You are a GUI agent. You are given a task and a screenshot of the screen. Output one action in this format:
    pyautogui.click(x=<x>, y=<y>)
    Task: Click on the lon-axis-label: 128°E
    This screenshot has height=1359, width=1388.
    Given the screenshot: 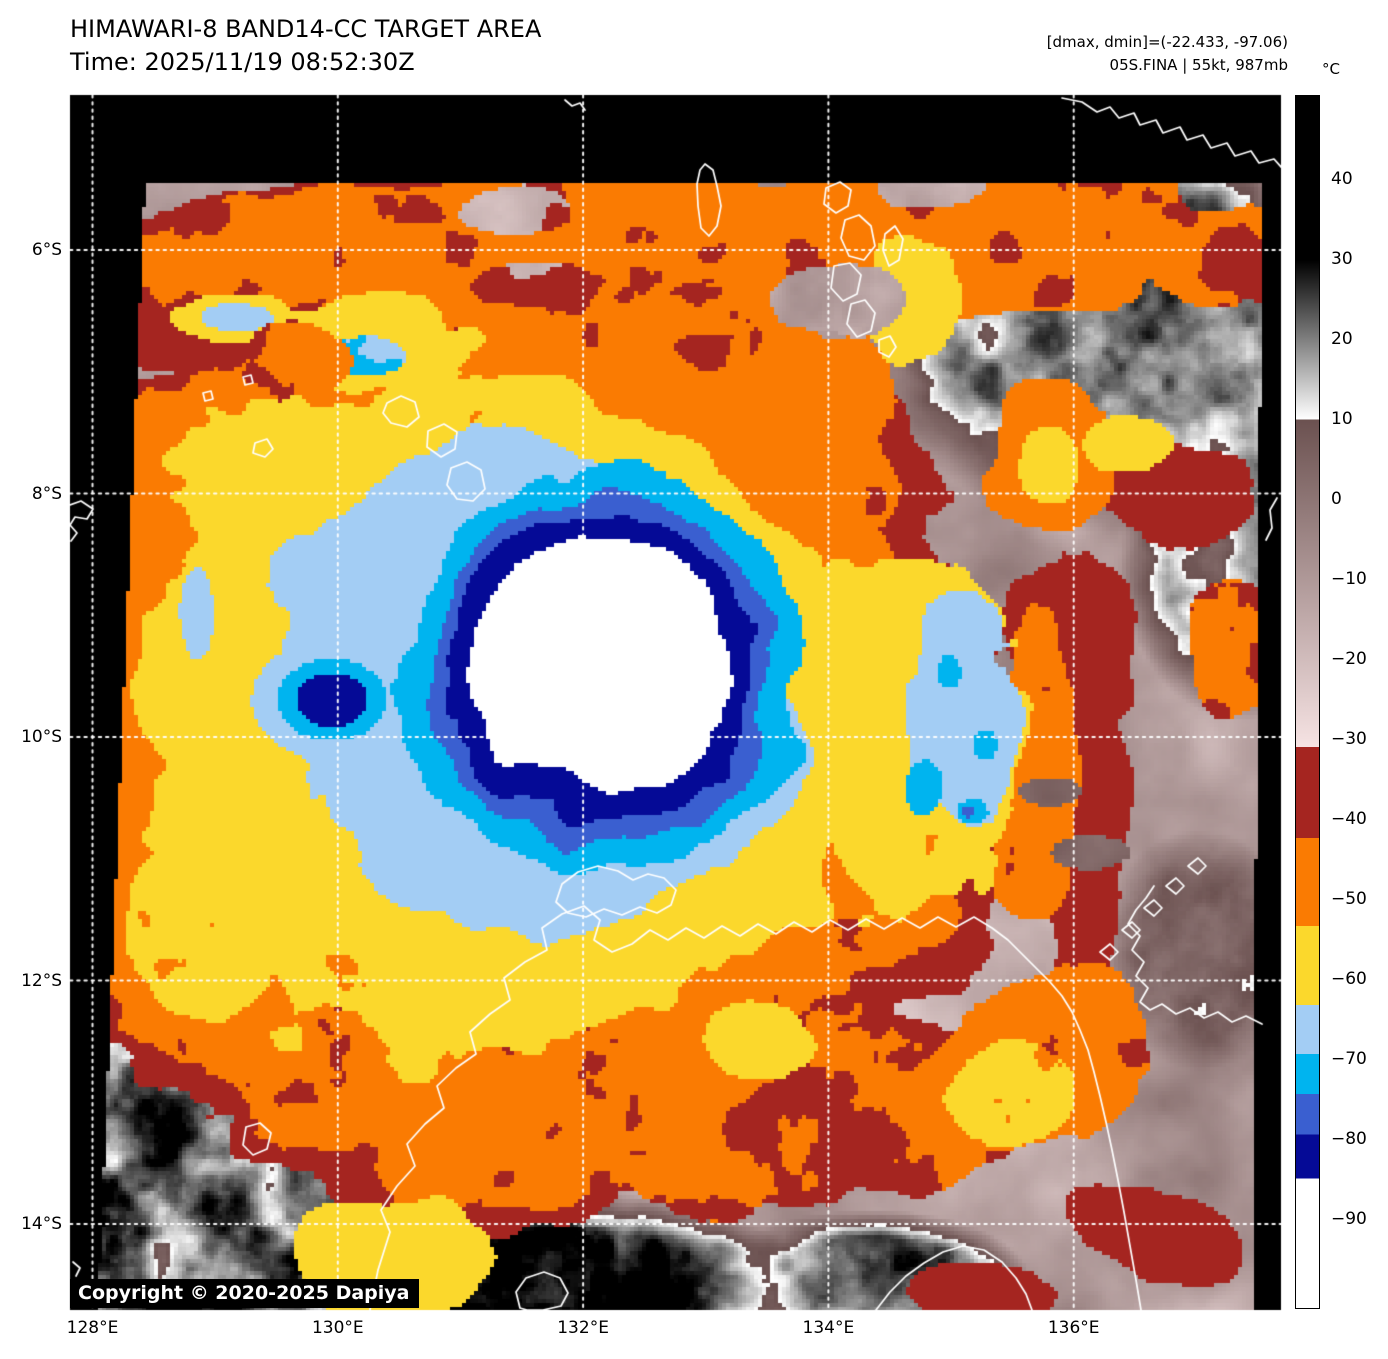 What is the action you would take?
    pyautogui.click(x=92, y=1328)
    